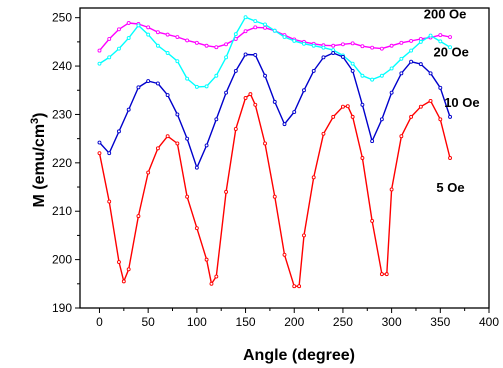 The image size is (503, 368). Describe the element at coordinates (445, 14) in the screenshot. I see `series-label-200-oe: 200 Oe` at that location.